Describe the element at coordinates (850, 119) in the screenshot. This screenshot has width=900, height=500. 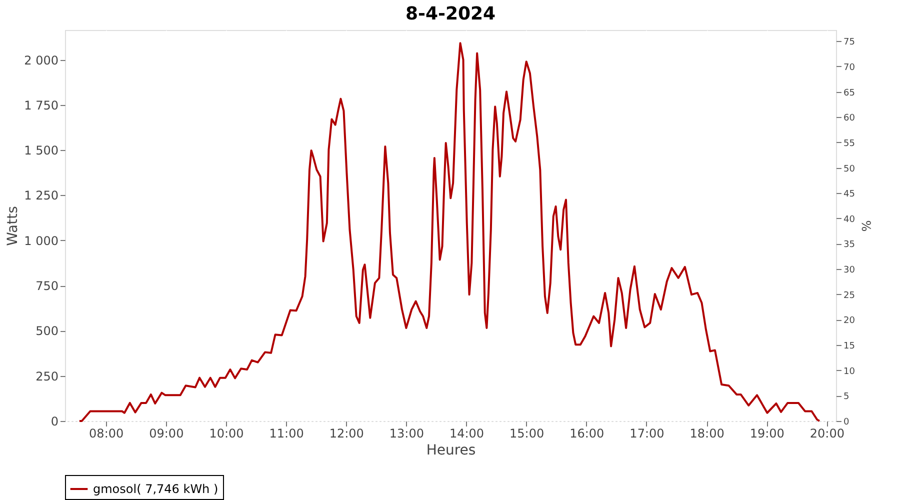
I see `y2-tick-label: 60` at that location.